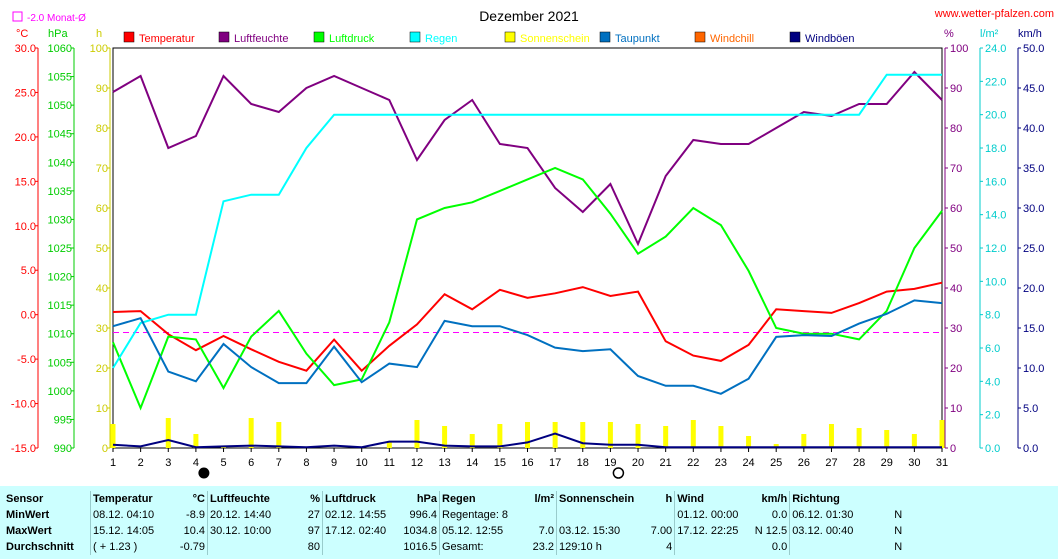  I want to click on axis-unit-sunshine: h, so click(99, 34).